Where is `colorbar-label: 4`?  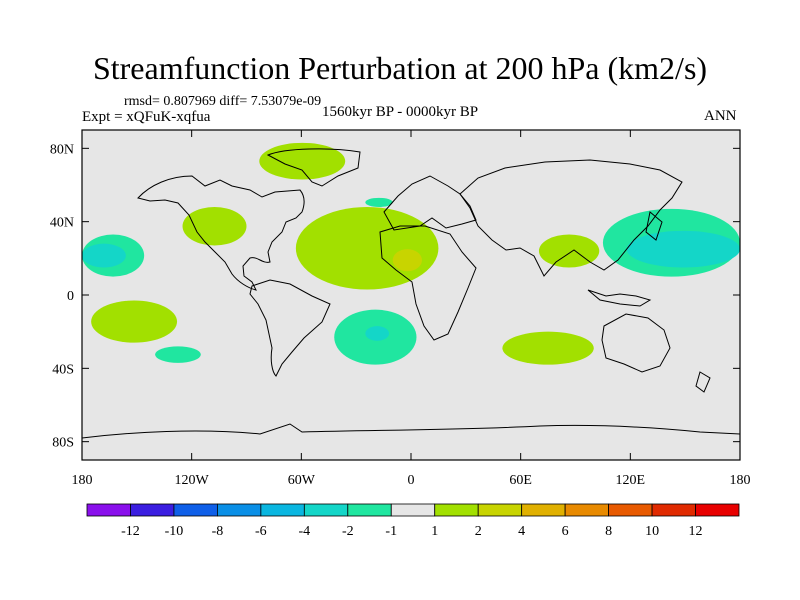
colorbar-label: 4 is located at coordinates (521, 531).